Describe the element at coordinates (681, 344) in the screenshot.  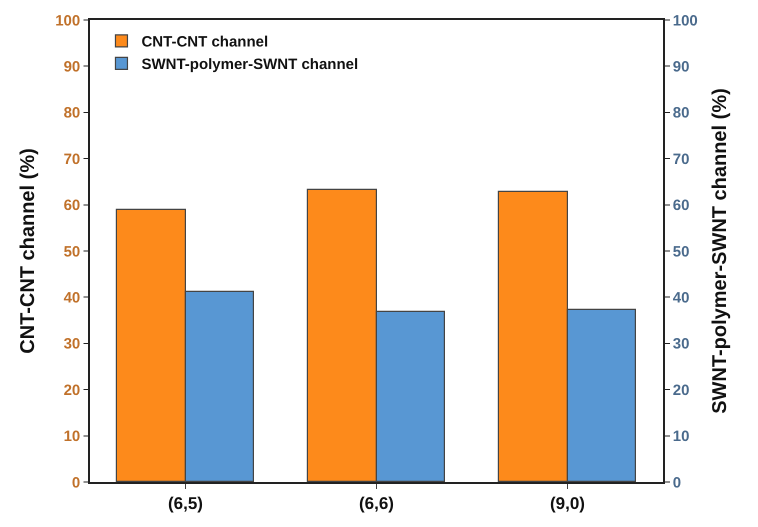
I see `y2-tick-label: 30` at that location.